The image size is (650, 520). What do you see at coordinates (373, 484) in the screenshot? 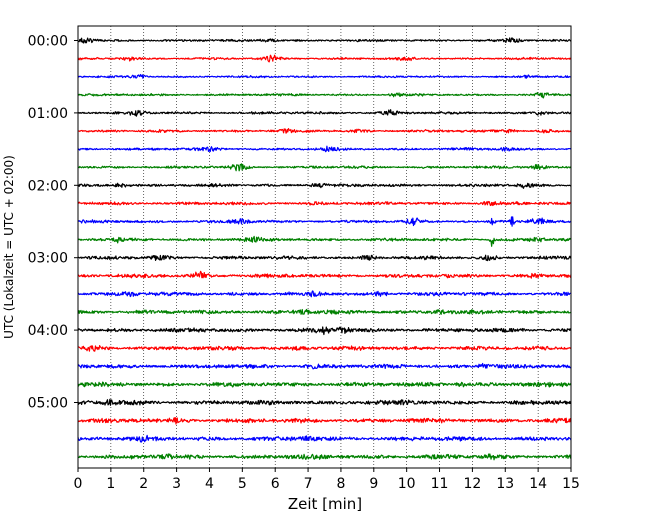
I see `x-tick-label: 9` at bounding box center [373, 484].